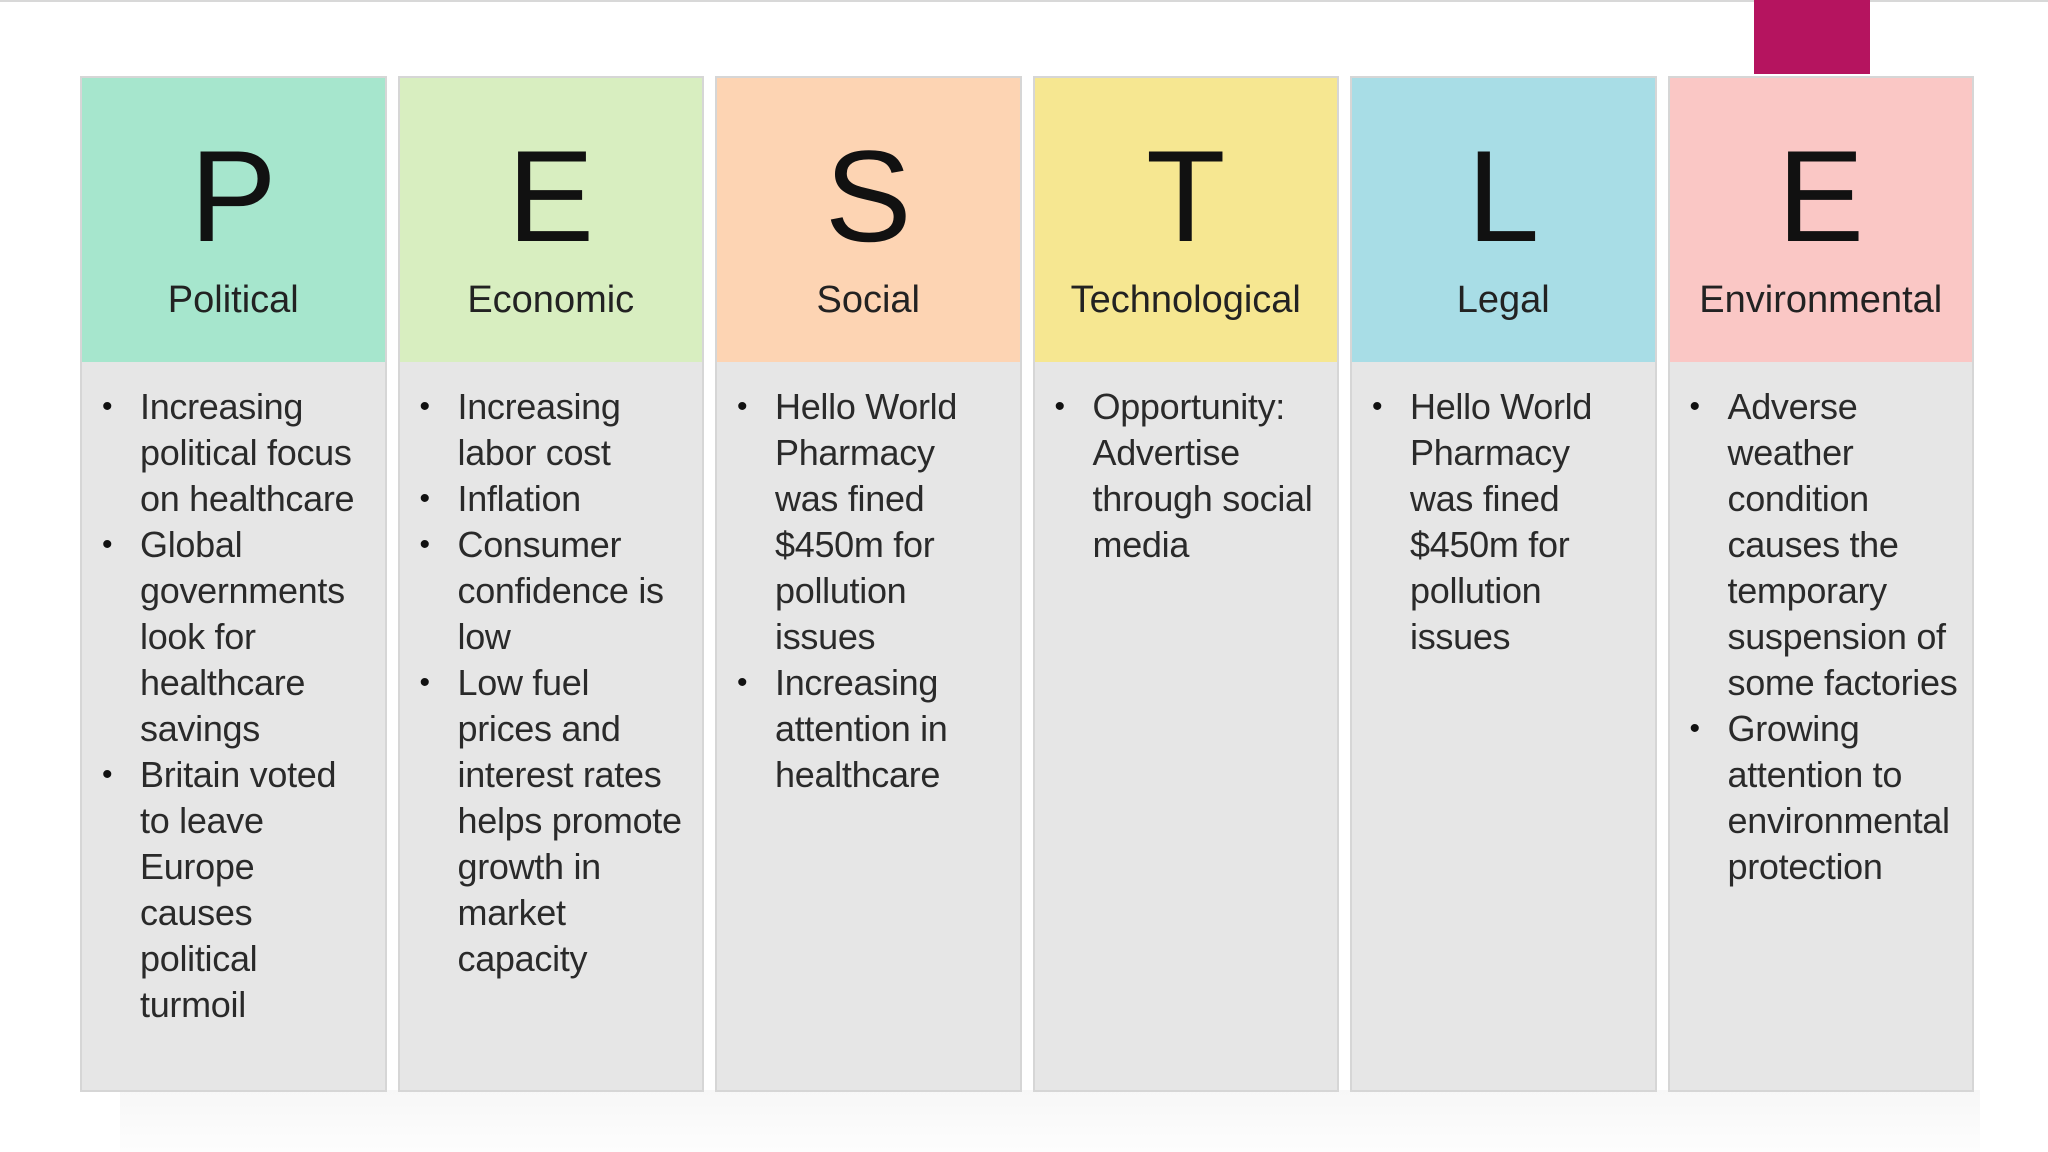 The height and width of the screenshot is (1152, 2048). I want to click on bullet-item: Increasing attention in healthcare, so click(866, 729).